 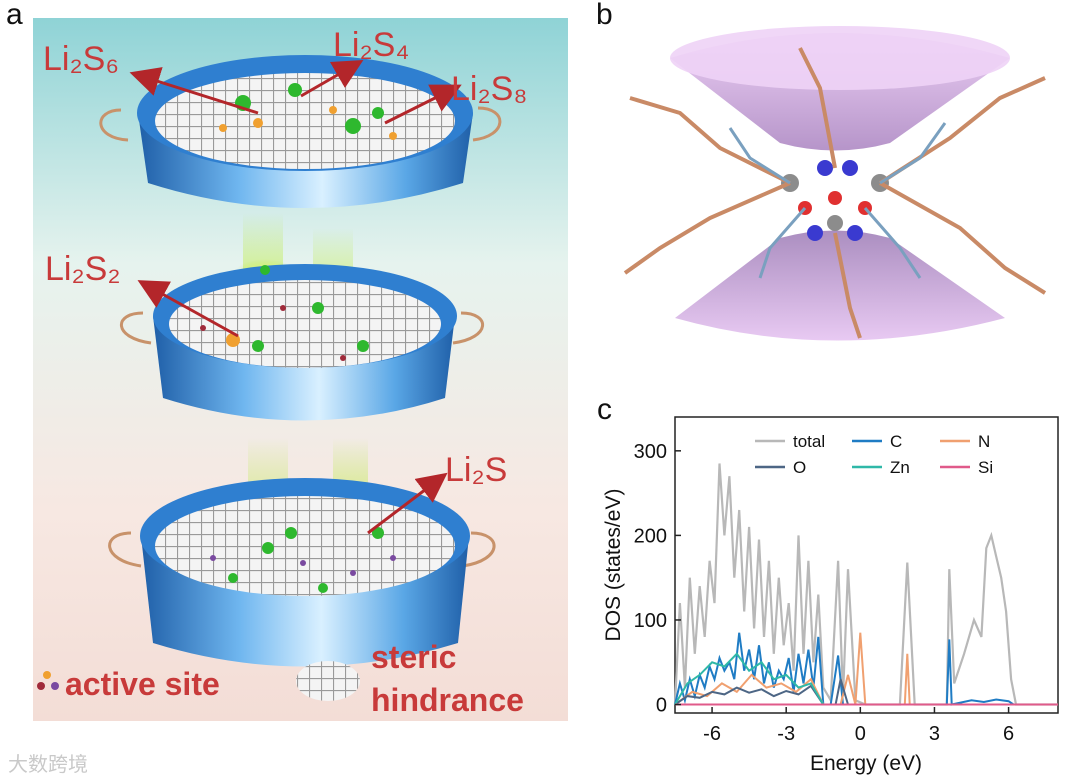 What do you see at coordinates (896, 441) in the screenshot?
I see `legend-label-c: C` at bounding box center [896, 441].